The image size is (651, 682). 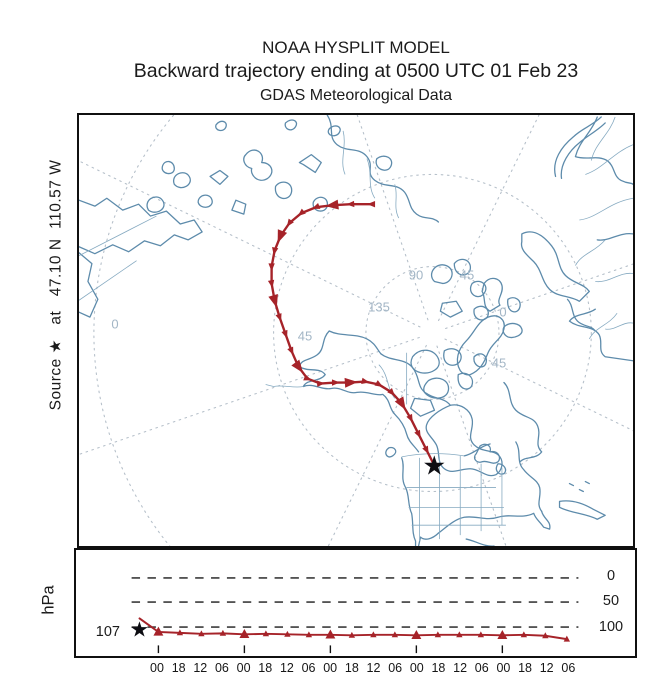 I want to click on pressure-axis-tick-label: 100, so click(x=611, y=627).